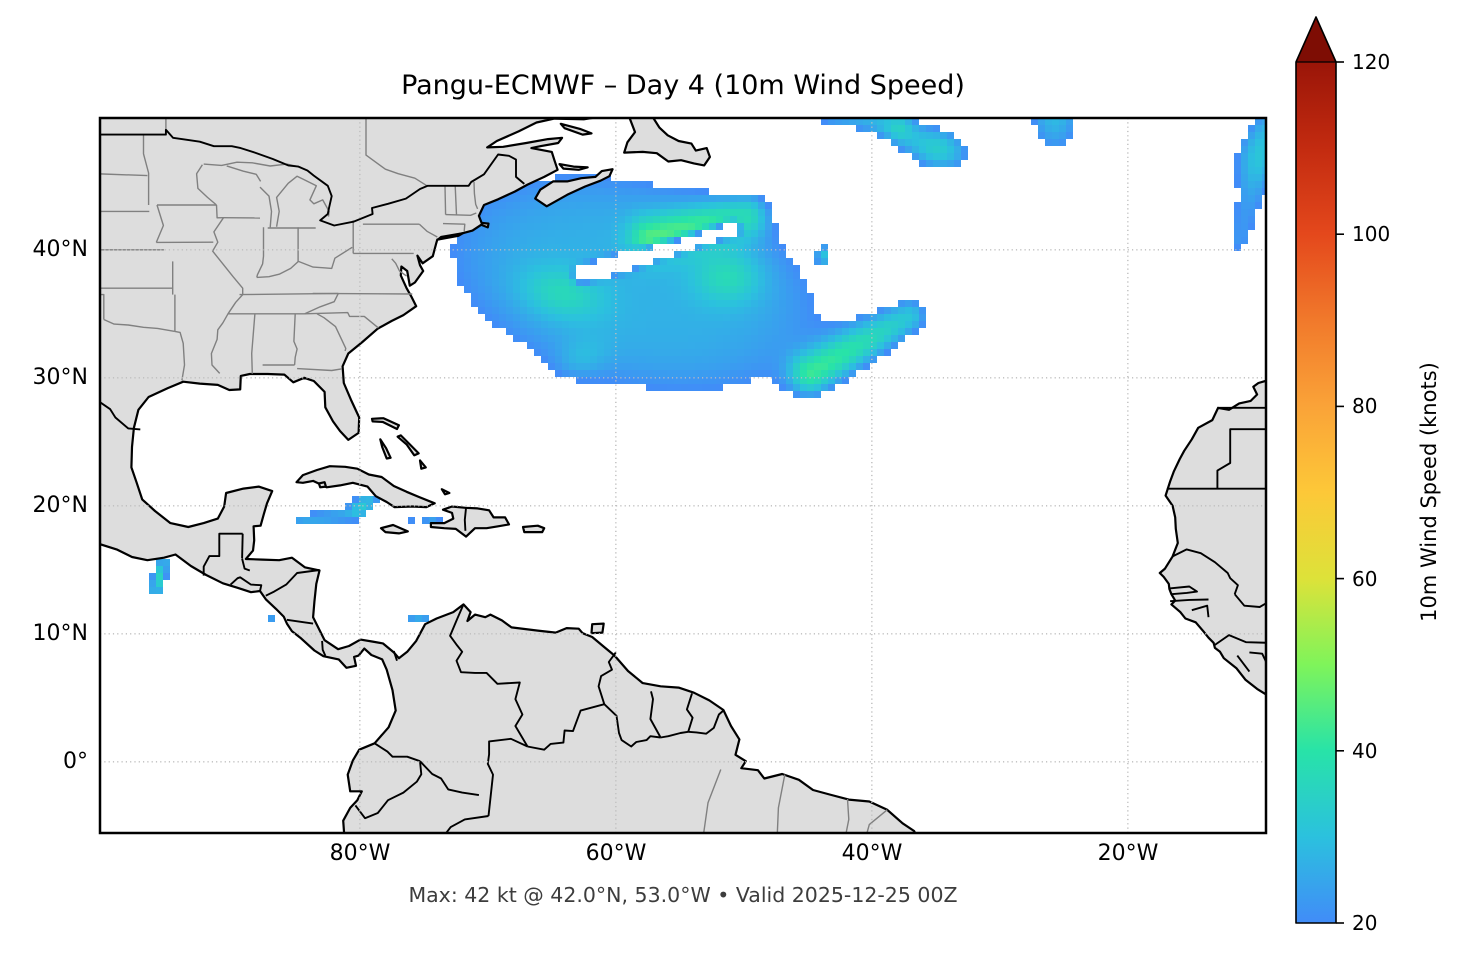  Describe the element at coordinates (1429, 492) in the screenshot. I see `colorbar-axis-label: 10m Wind Speed (knots)` at that location.